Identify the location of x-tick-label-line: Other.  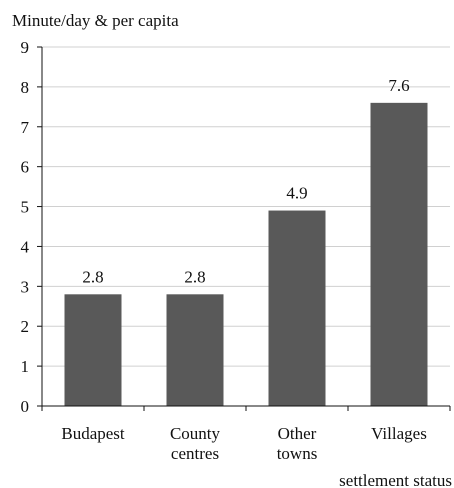
(297, 433).